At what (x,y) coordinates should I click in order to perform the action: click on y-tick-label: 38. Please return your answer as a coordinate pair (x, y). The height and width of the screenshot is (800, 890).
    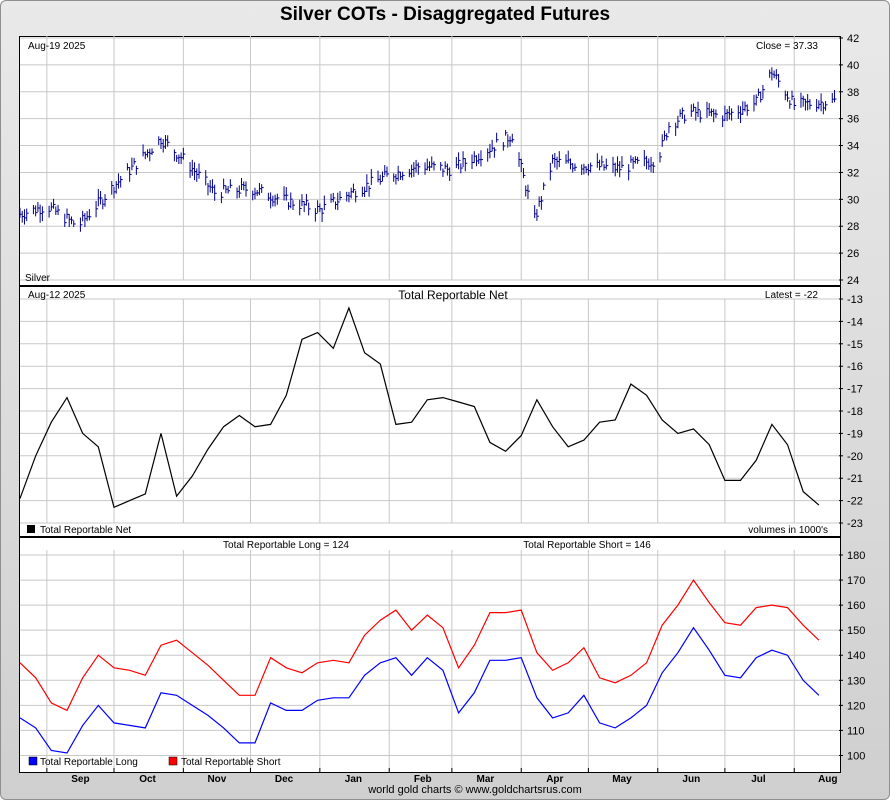
    Looking at the image, I should click on (853, 93).